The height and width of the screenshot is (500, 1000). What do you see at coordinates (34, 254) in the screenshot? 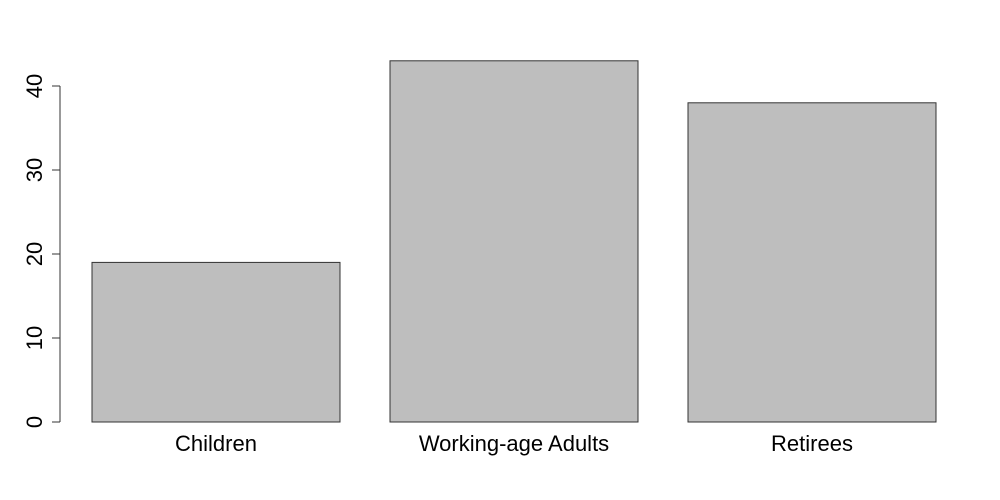
I see `y-tick-label: 20` at bounding box center [34, 254].